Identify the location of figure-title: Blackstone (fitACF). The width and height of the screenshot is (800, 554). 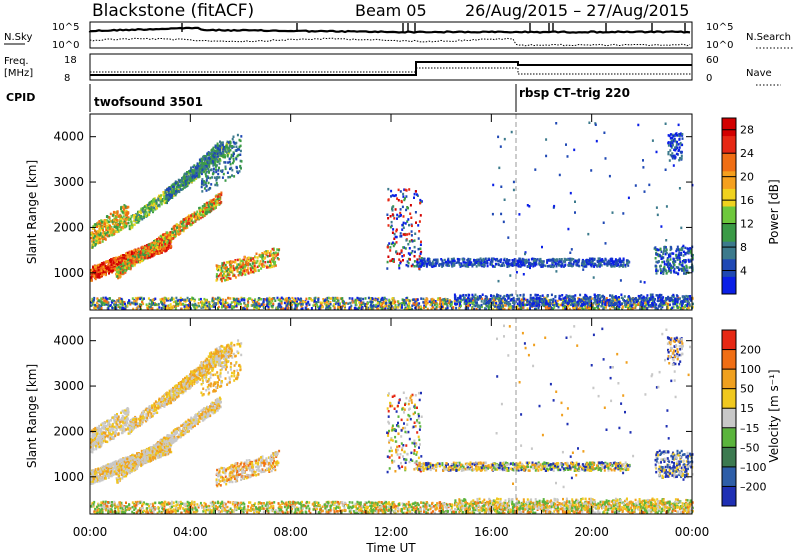
(173, 11).